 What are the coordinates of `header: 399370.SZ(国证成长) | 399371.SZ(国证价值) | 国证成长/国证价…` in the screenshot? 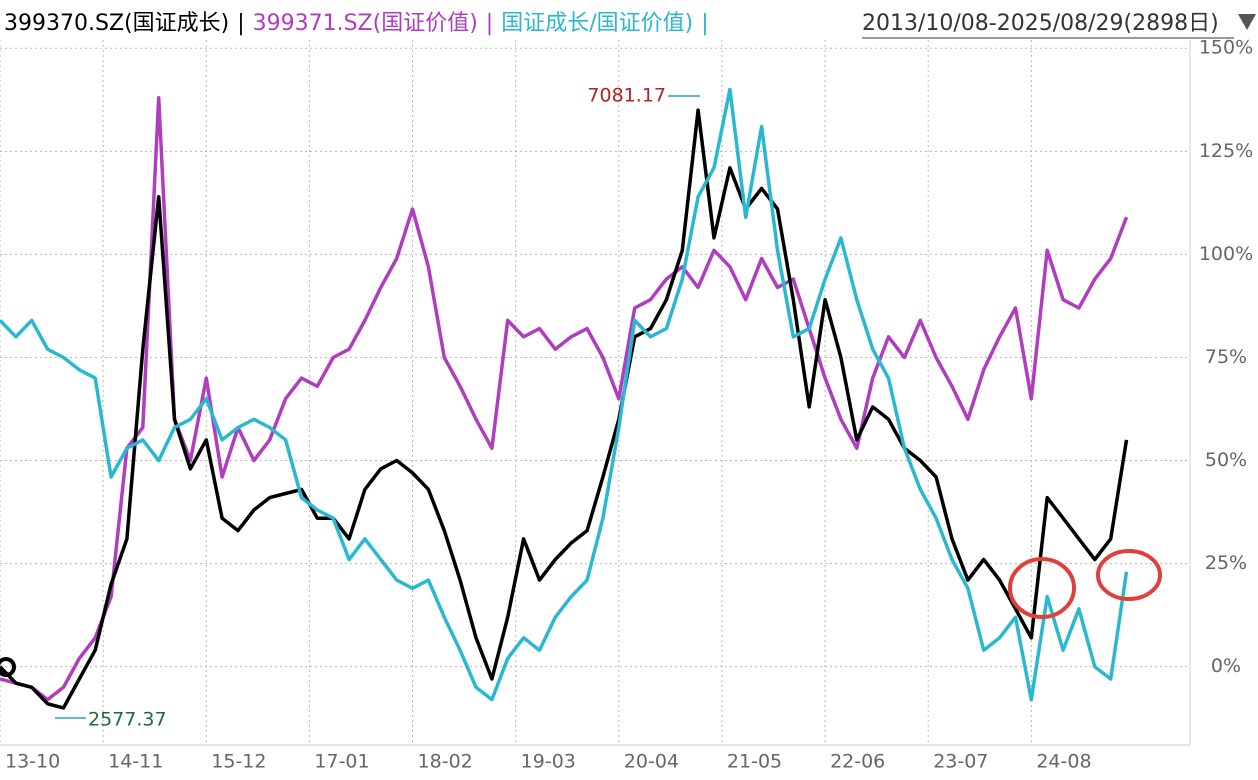 It's located at (356, 23).